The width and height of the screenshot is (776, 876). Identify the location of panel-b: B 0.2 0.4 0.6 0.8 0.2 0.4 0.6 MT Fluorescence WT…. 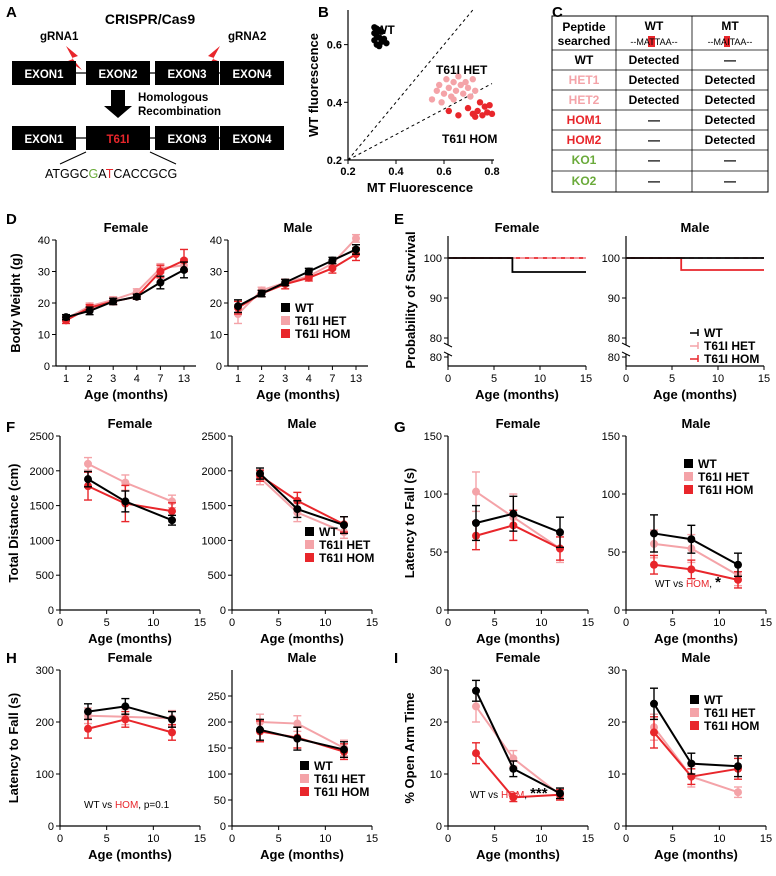
(403, 99).